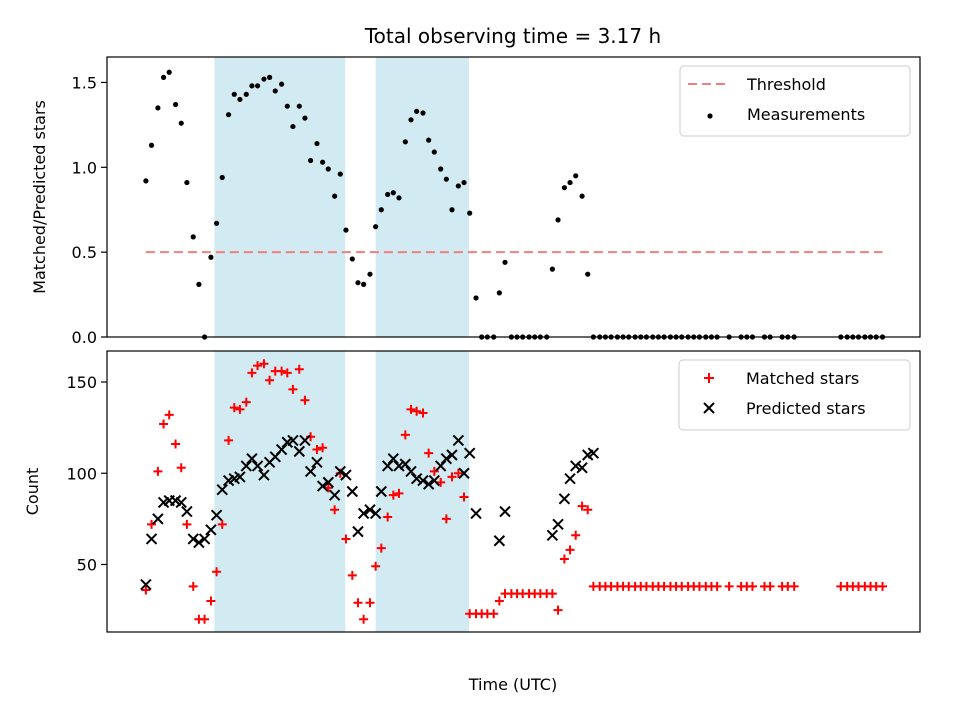  What do you see at coordinates (32, 492) in the screenshot?
I see `y-axis-label: Count` at bounding box center [32, 492].